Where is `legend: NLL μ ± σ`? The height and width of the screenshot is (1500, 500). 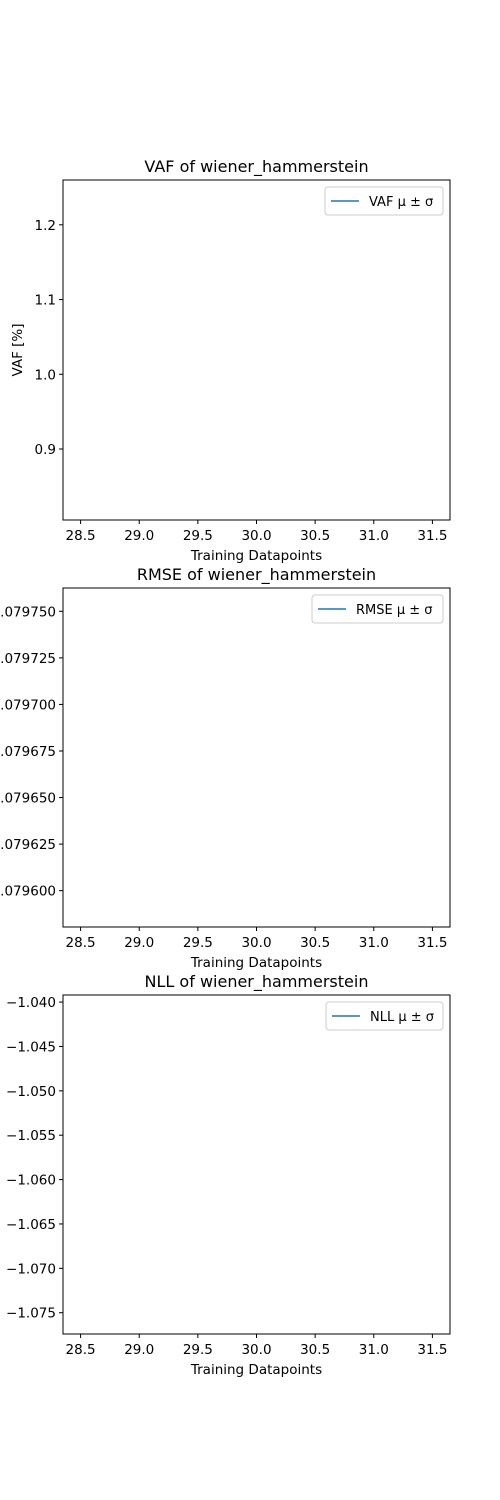 legend: NLL μ ± σ is located at coordinates (384, 1016).